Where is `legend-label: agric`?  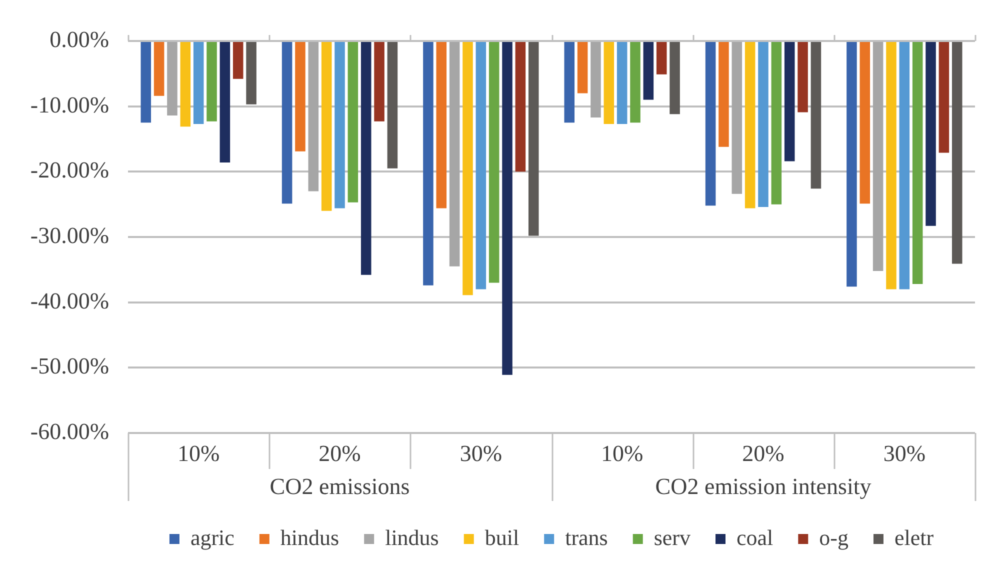
legend-label: agric is located at coordinates (212, 537).